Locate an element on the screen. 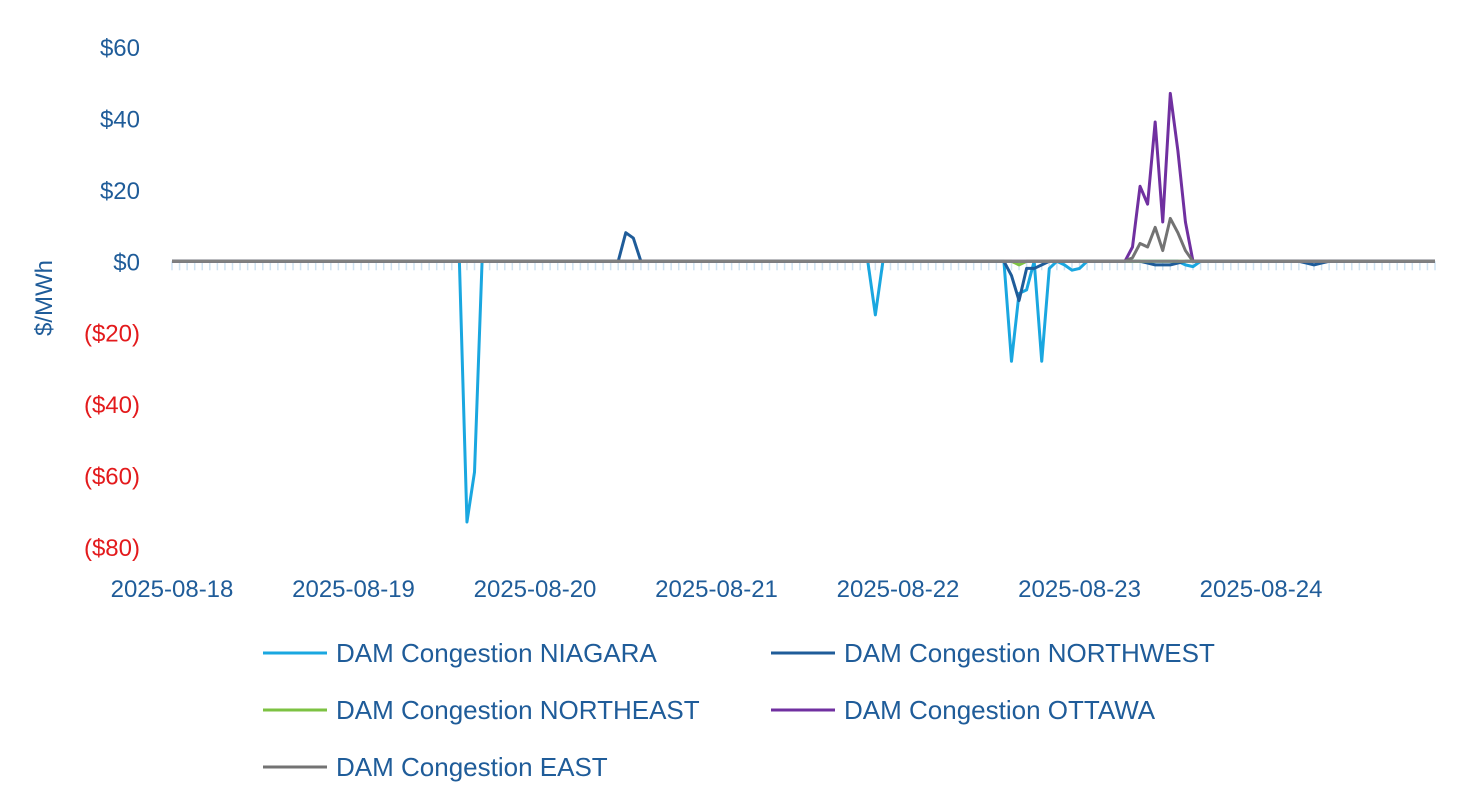 This screenshot has height=792, width=1480. legend-label: DAM Congestion EAST is located at coordinates (472, 767).